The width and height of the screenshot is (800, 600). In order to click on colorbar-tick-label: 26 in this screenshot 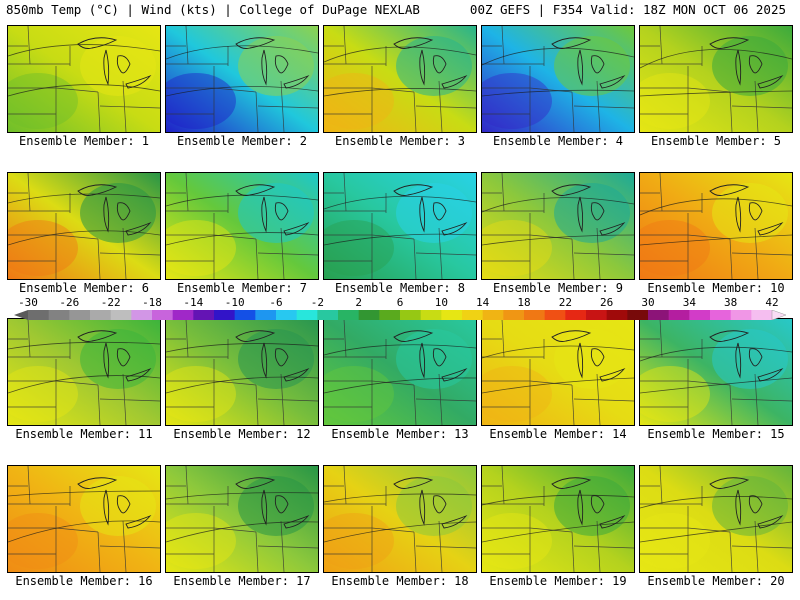, I will do `click(607, 302)`.